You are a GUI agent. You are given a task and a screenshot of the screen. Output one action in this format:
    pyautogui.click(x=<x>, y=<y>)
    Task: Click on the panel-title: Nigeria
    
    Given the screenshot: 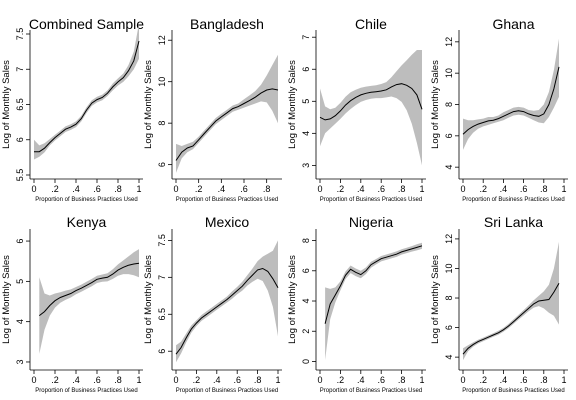 What is the action you would take?
    pyautogui.click(x=371, y=222)
    